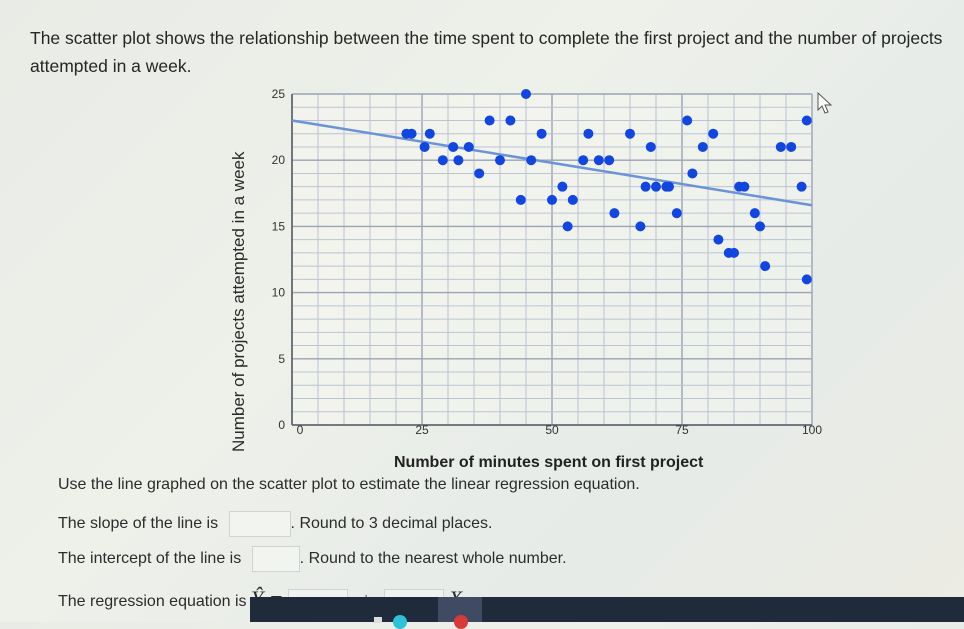 This screenshot has width=964, height=629. What do you see at coordinates (607, 613) in the screenshot?
I see `taskbar` at bounding box center [607, 613].